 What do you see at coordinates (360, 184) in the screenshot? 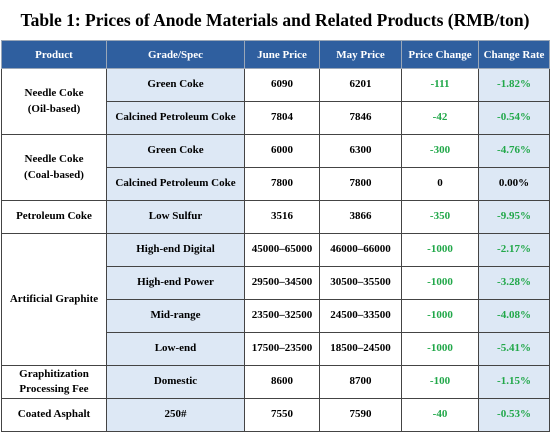
I see `may-cell: 7800` at bounding box center [360, 184].